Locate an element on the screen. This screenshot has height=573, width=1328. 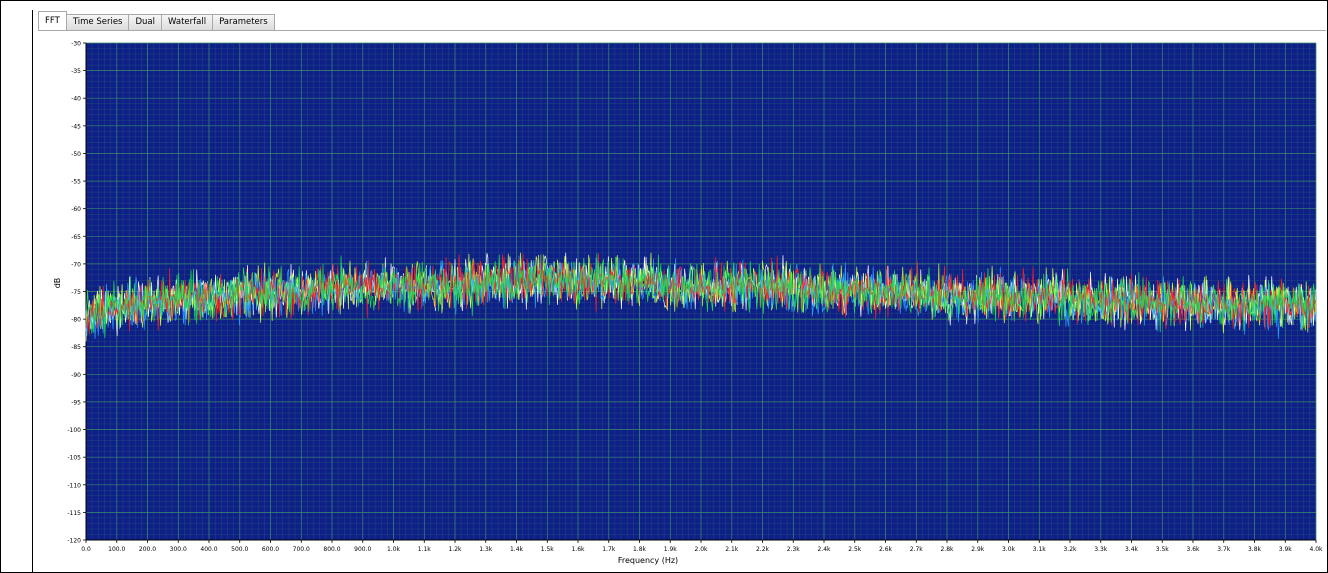
x-tick-label: 2.5k is located at coordinates (855, 549).